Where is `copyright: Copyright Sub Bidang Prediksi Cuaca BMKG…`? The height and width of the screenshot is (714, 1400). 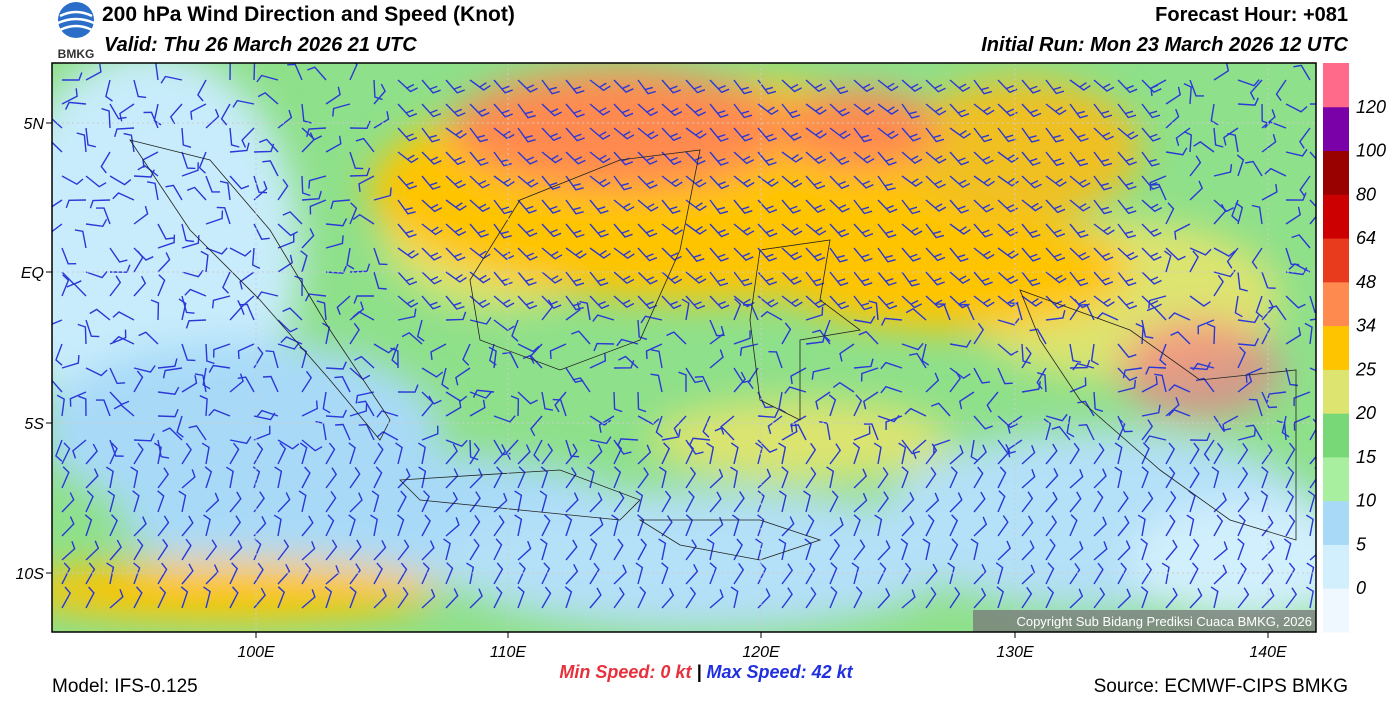
copyright: Copyright Sub Bidang Prediksi Cuaca BMKG… is located at coordinates (1164, 621).